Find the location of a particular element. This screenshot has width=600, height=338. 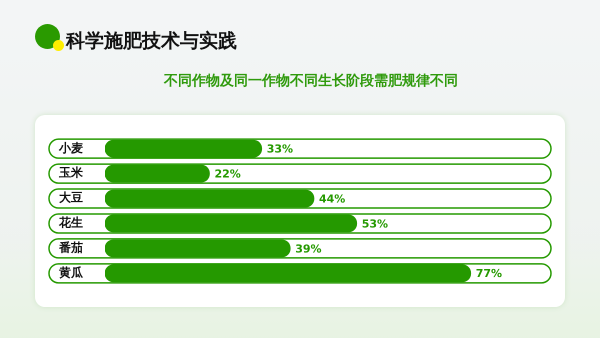

data-label: 44% is located at coordinates (332, 199).